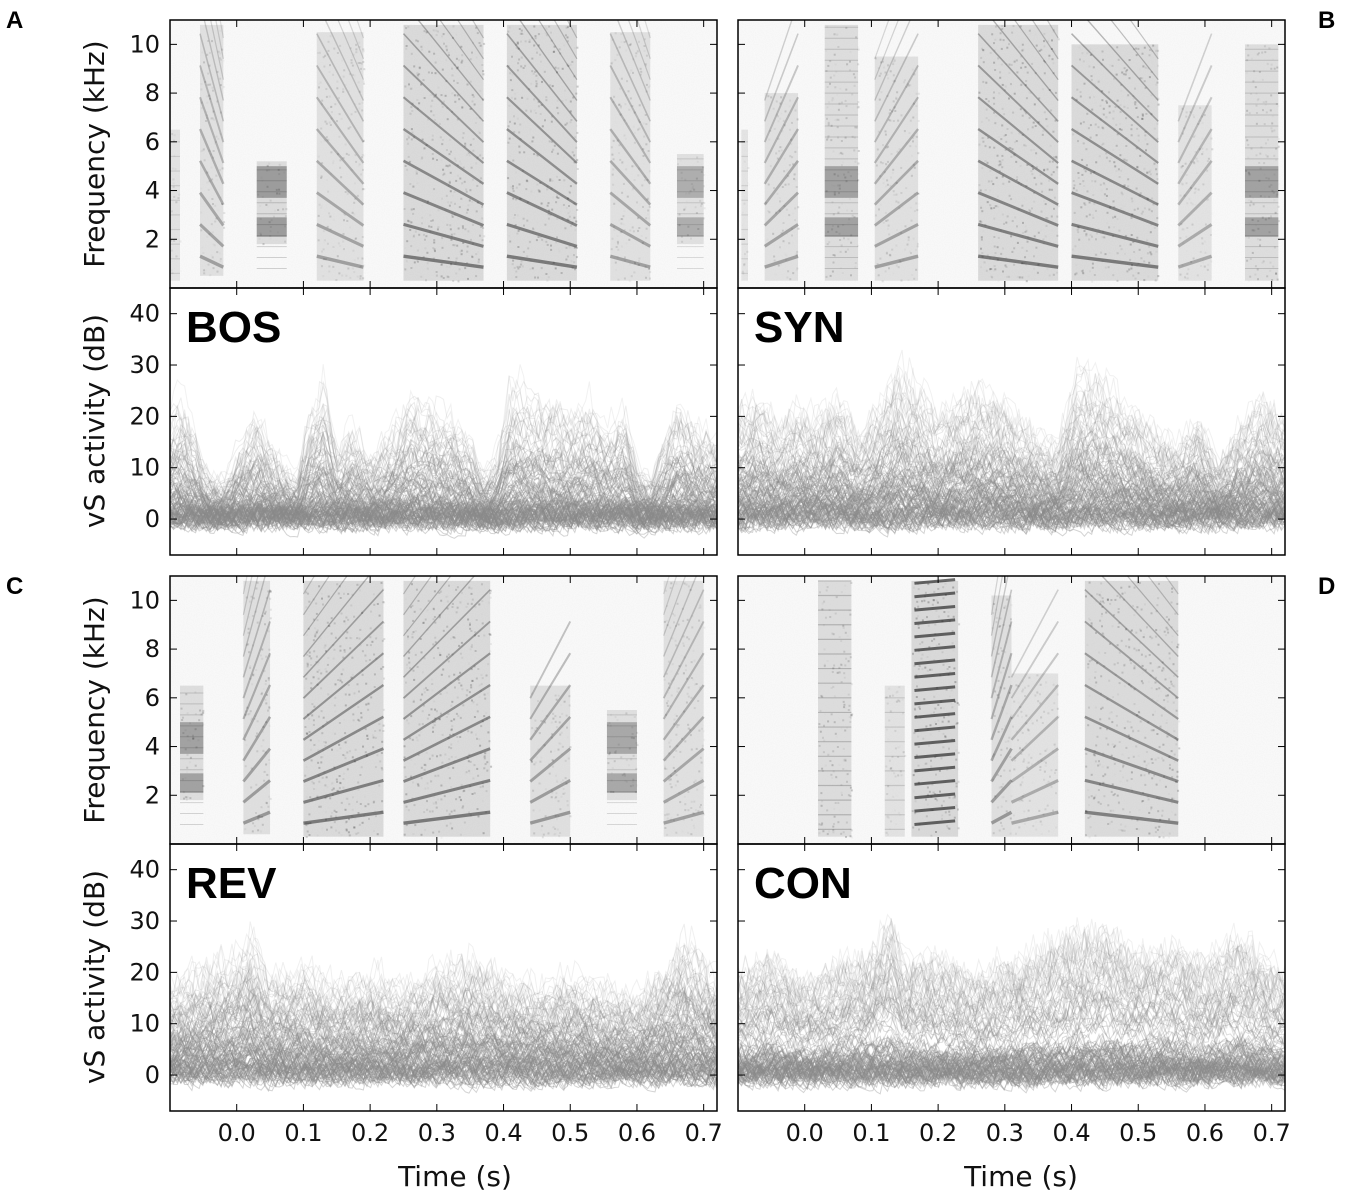  I want to click on x-tick-label-act-d: 0.7, so click(1272, 1133).